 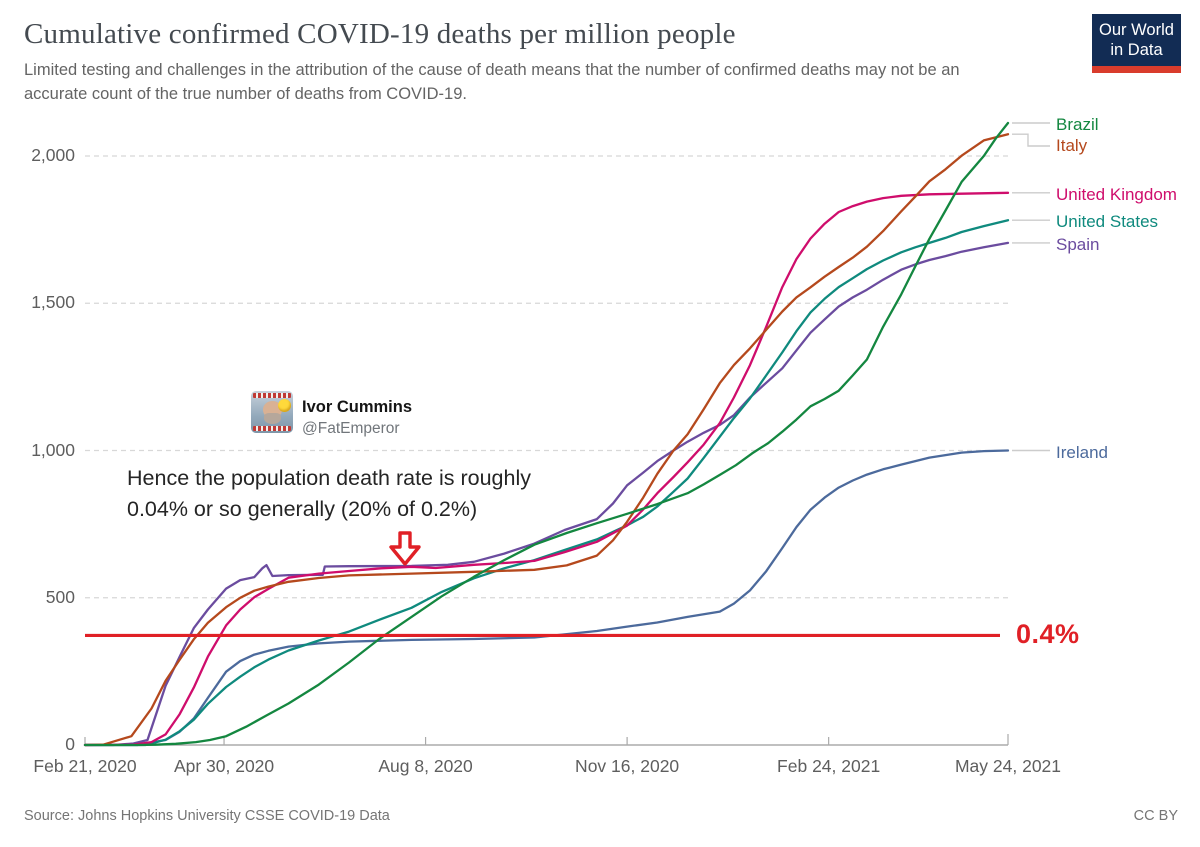 What do you see at coordinates (85, 766) in the screenshot?
I see `x-axis-label-feb21-2020: Feb 21, 2020` at bounding box center [85, 766].